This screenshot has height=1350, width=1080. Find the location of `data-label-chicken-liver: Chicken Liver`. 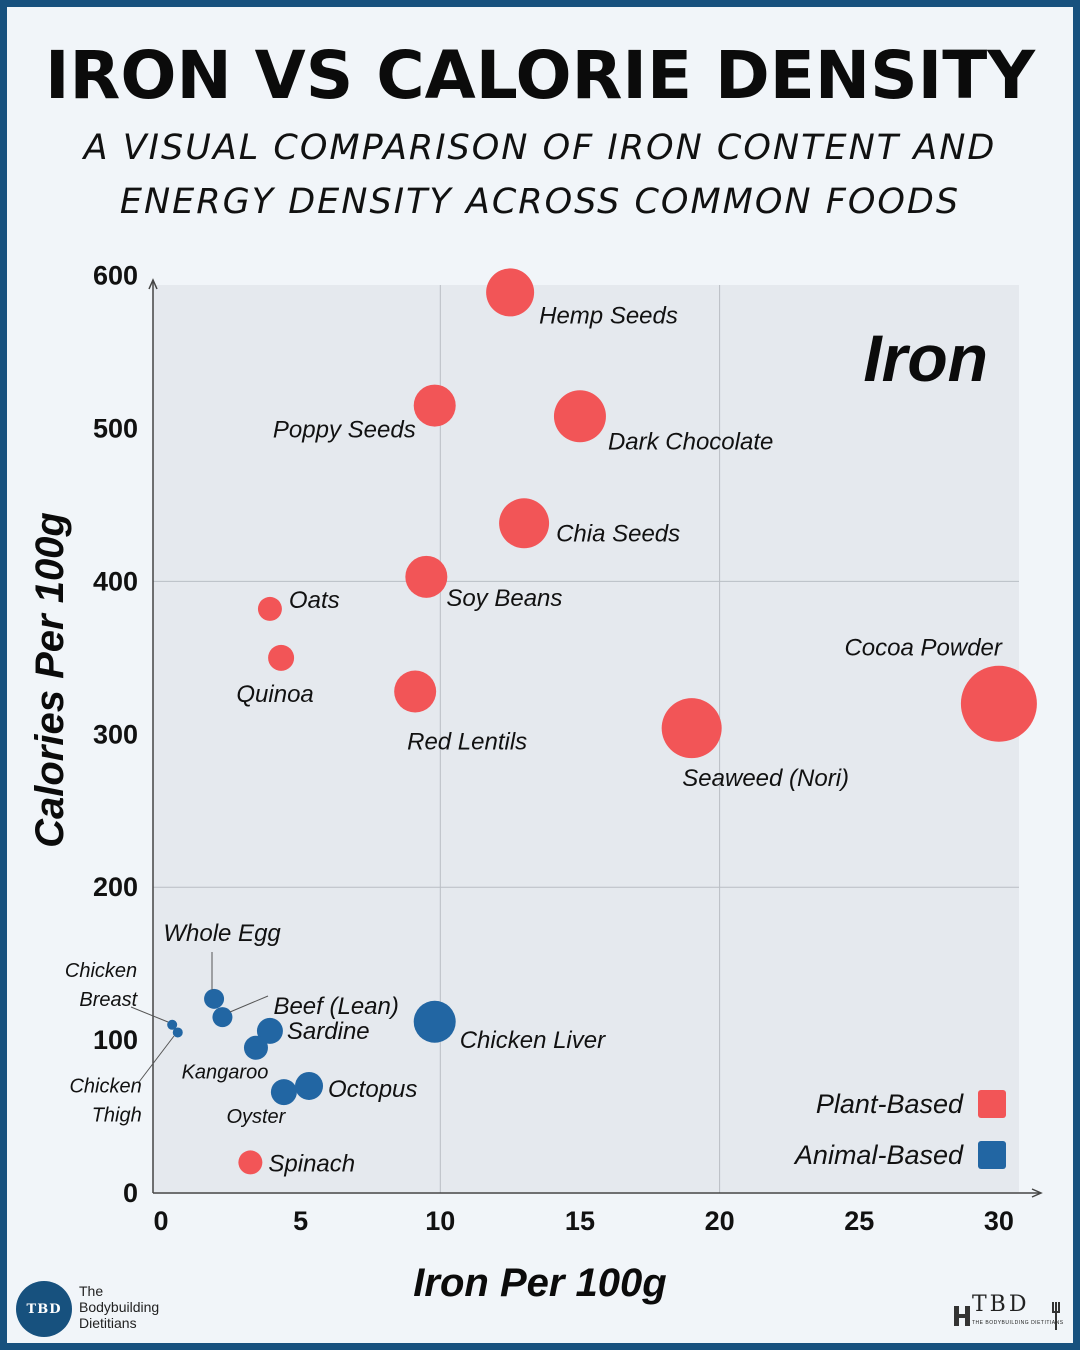

data-label-chicken-liver: Chicken Liver is located at coordinates (533, 1040).